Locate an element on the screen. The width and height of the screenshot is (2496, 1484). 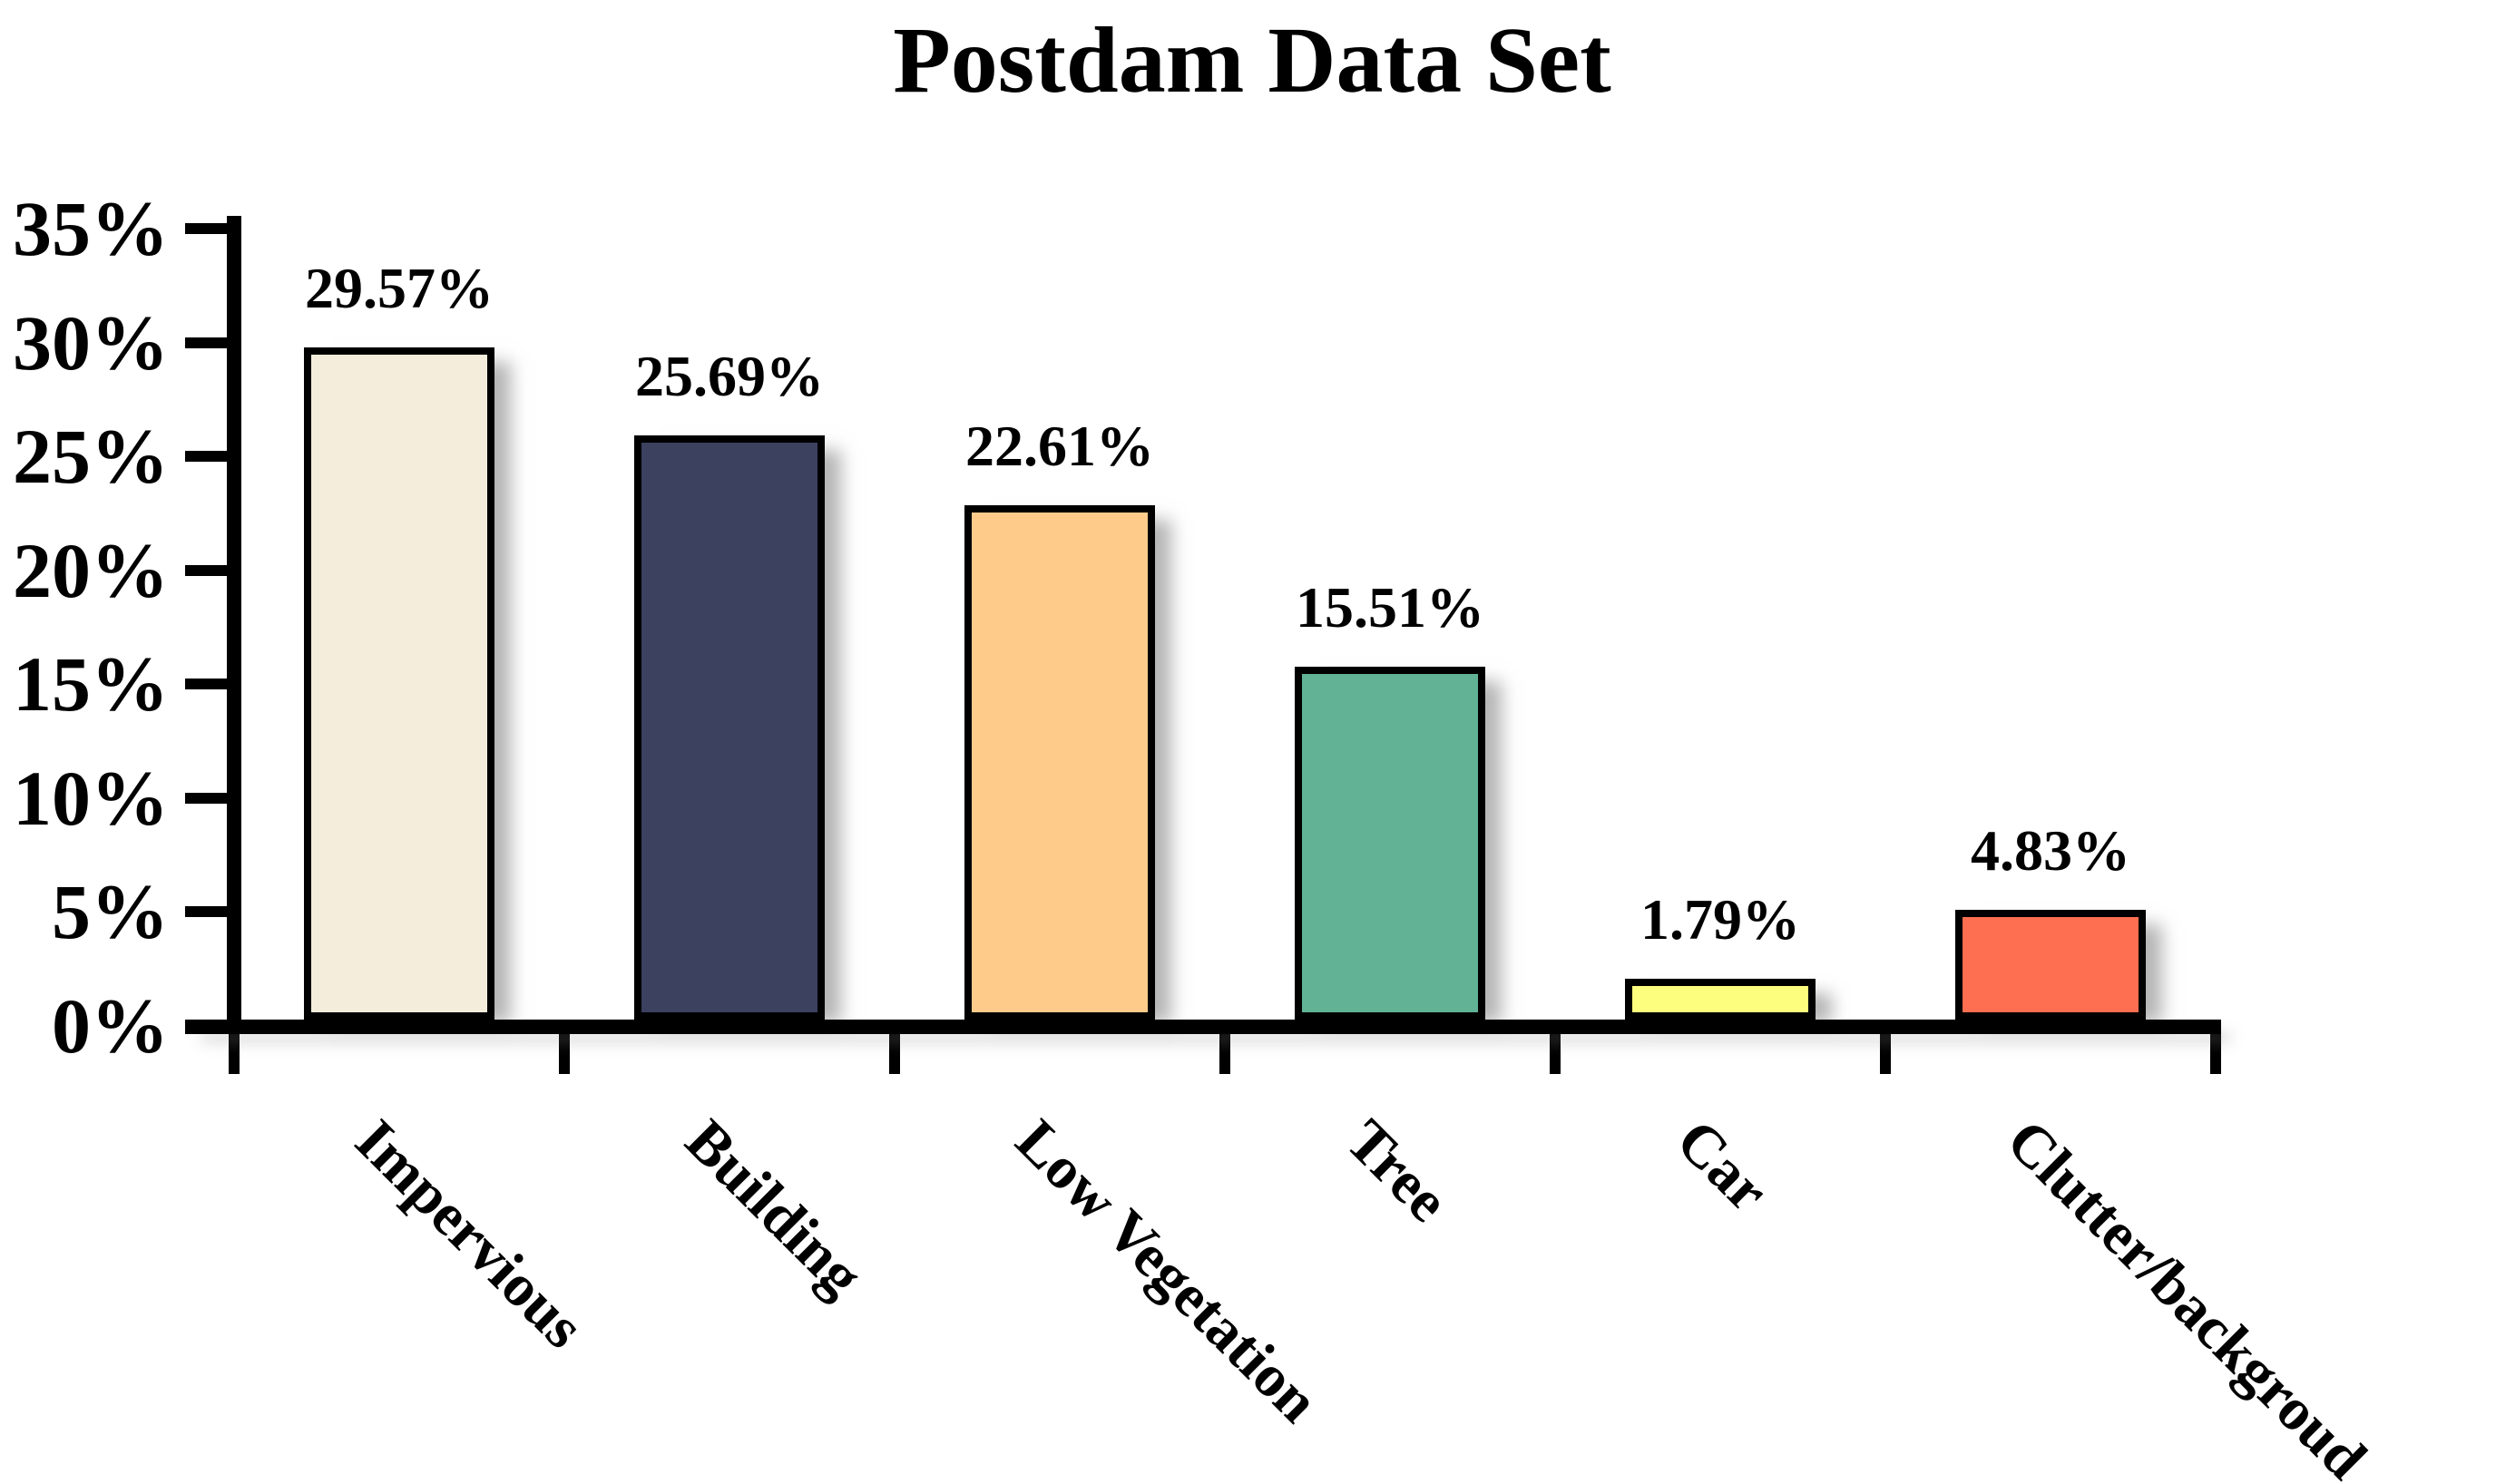
y-axis-tick-10% is located at coordinates (209, 798).